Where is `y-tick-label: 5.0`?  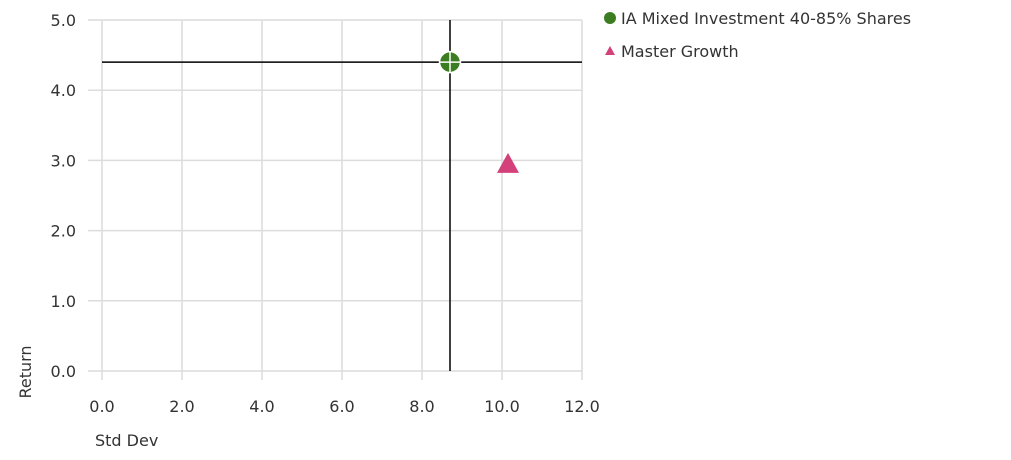 y-tick-label: 5.0 is located at coordinates (63, 20).